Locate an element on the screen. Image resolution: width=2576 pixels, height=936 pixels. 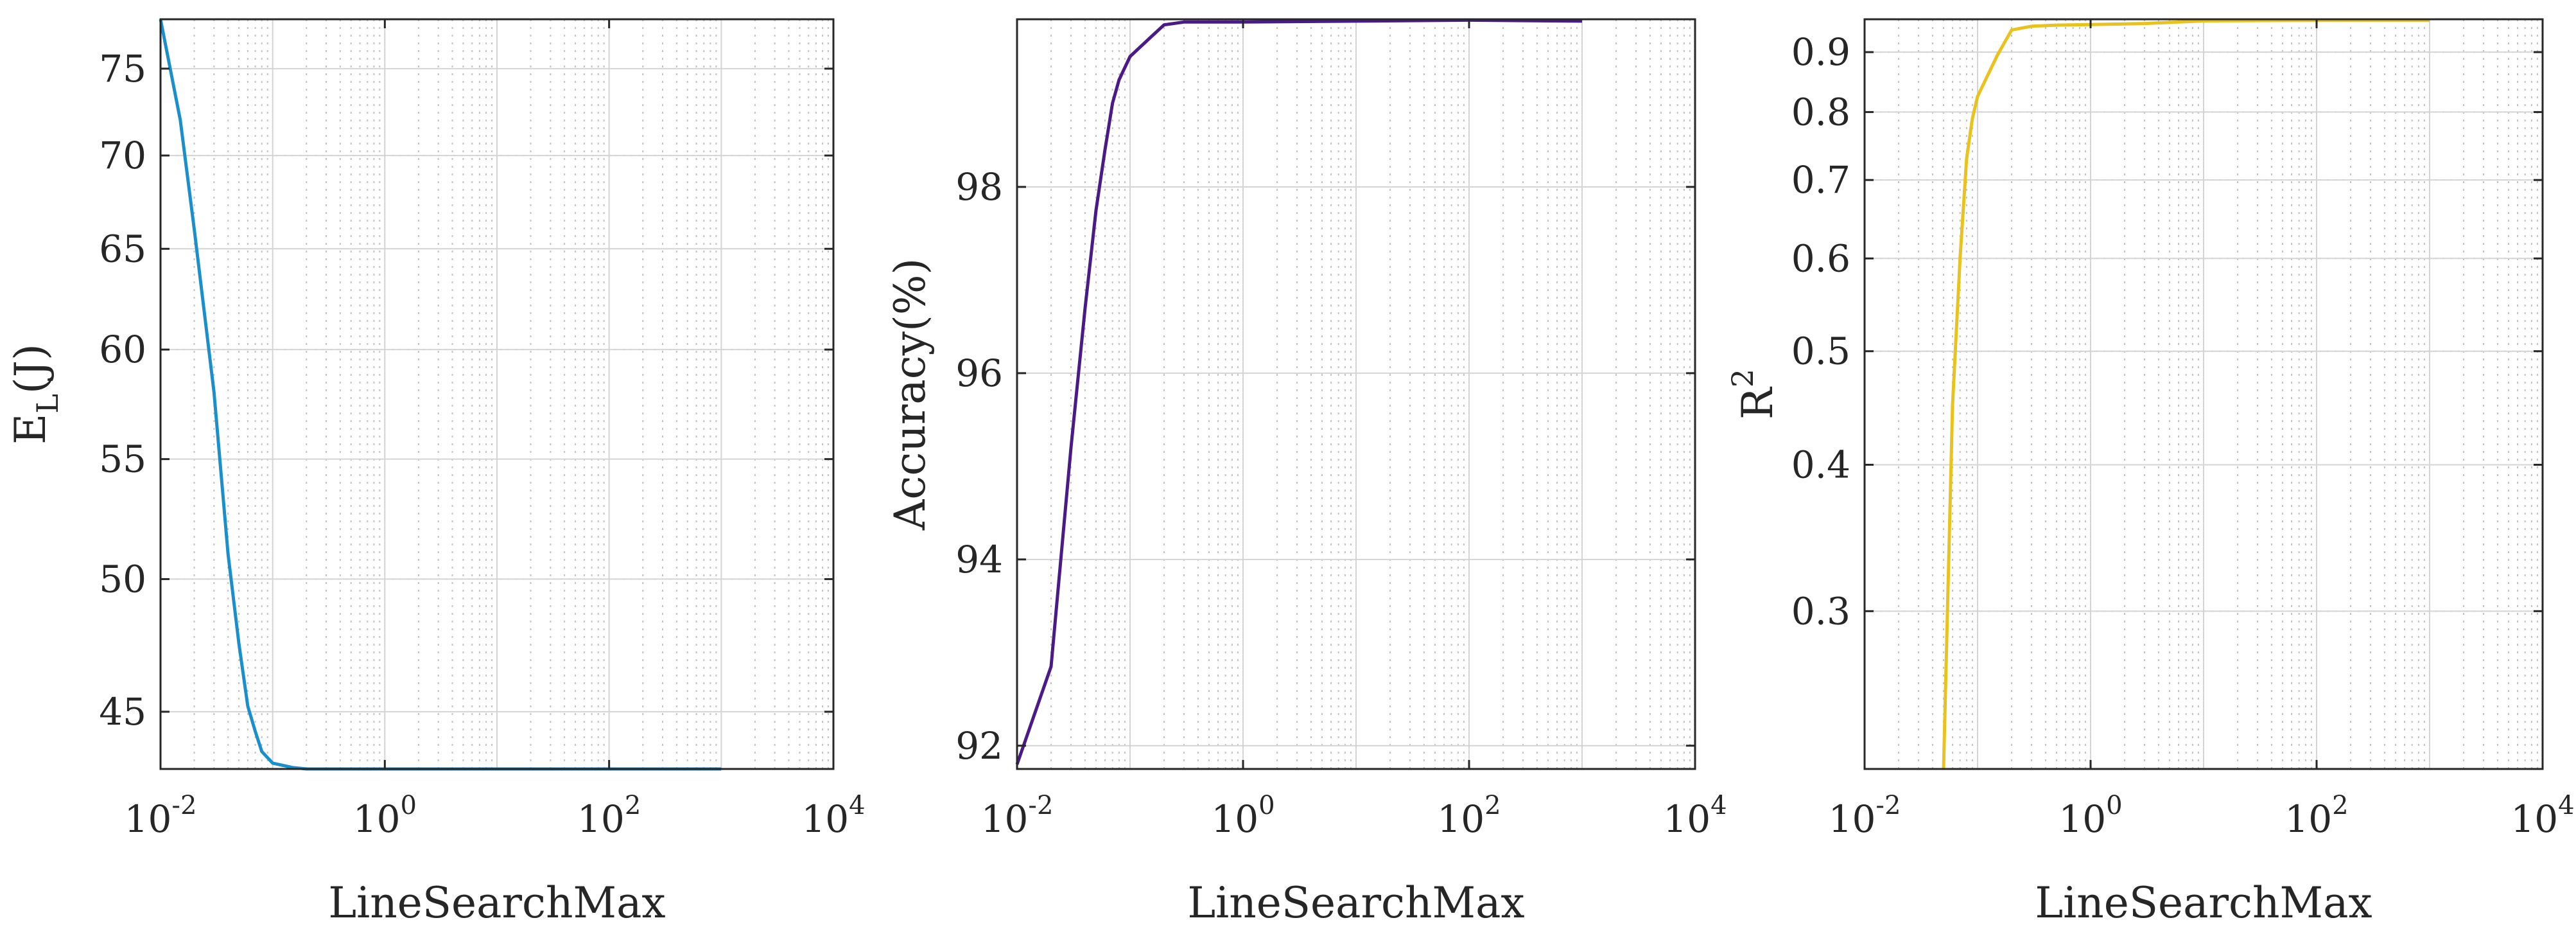
y-tick-label: 0.8 is located at coordinates (1820, 112).